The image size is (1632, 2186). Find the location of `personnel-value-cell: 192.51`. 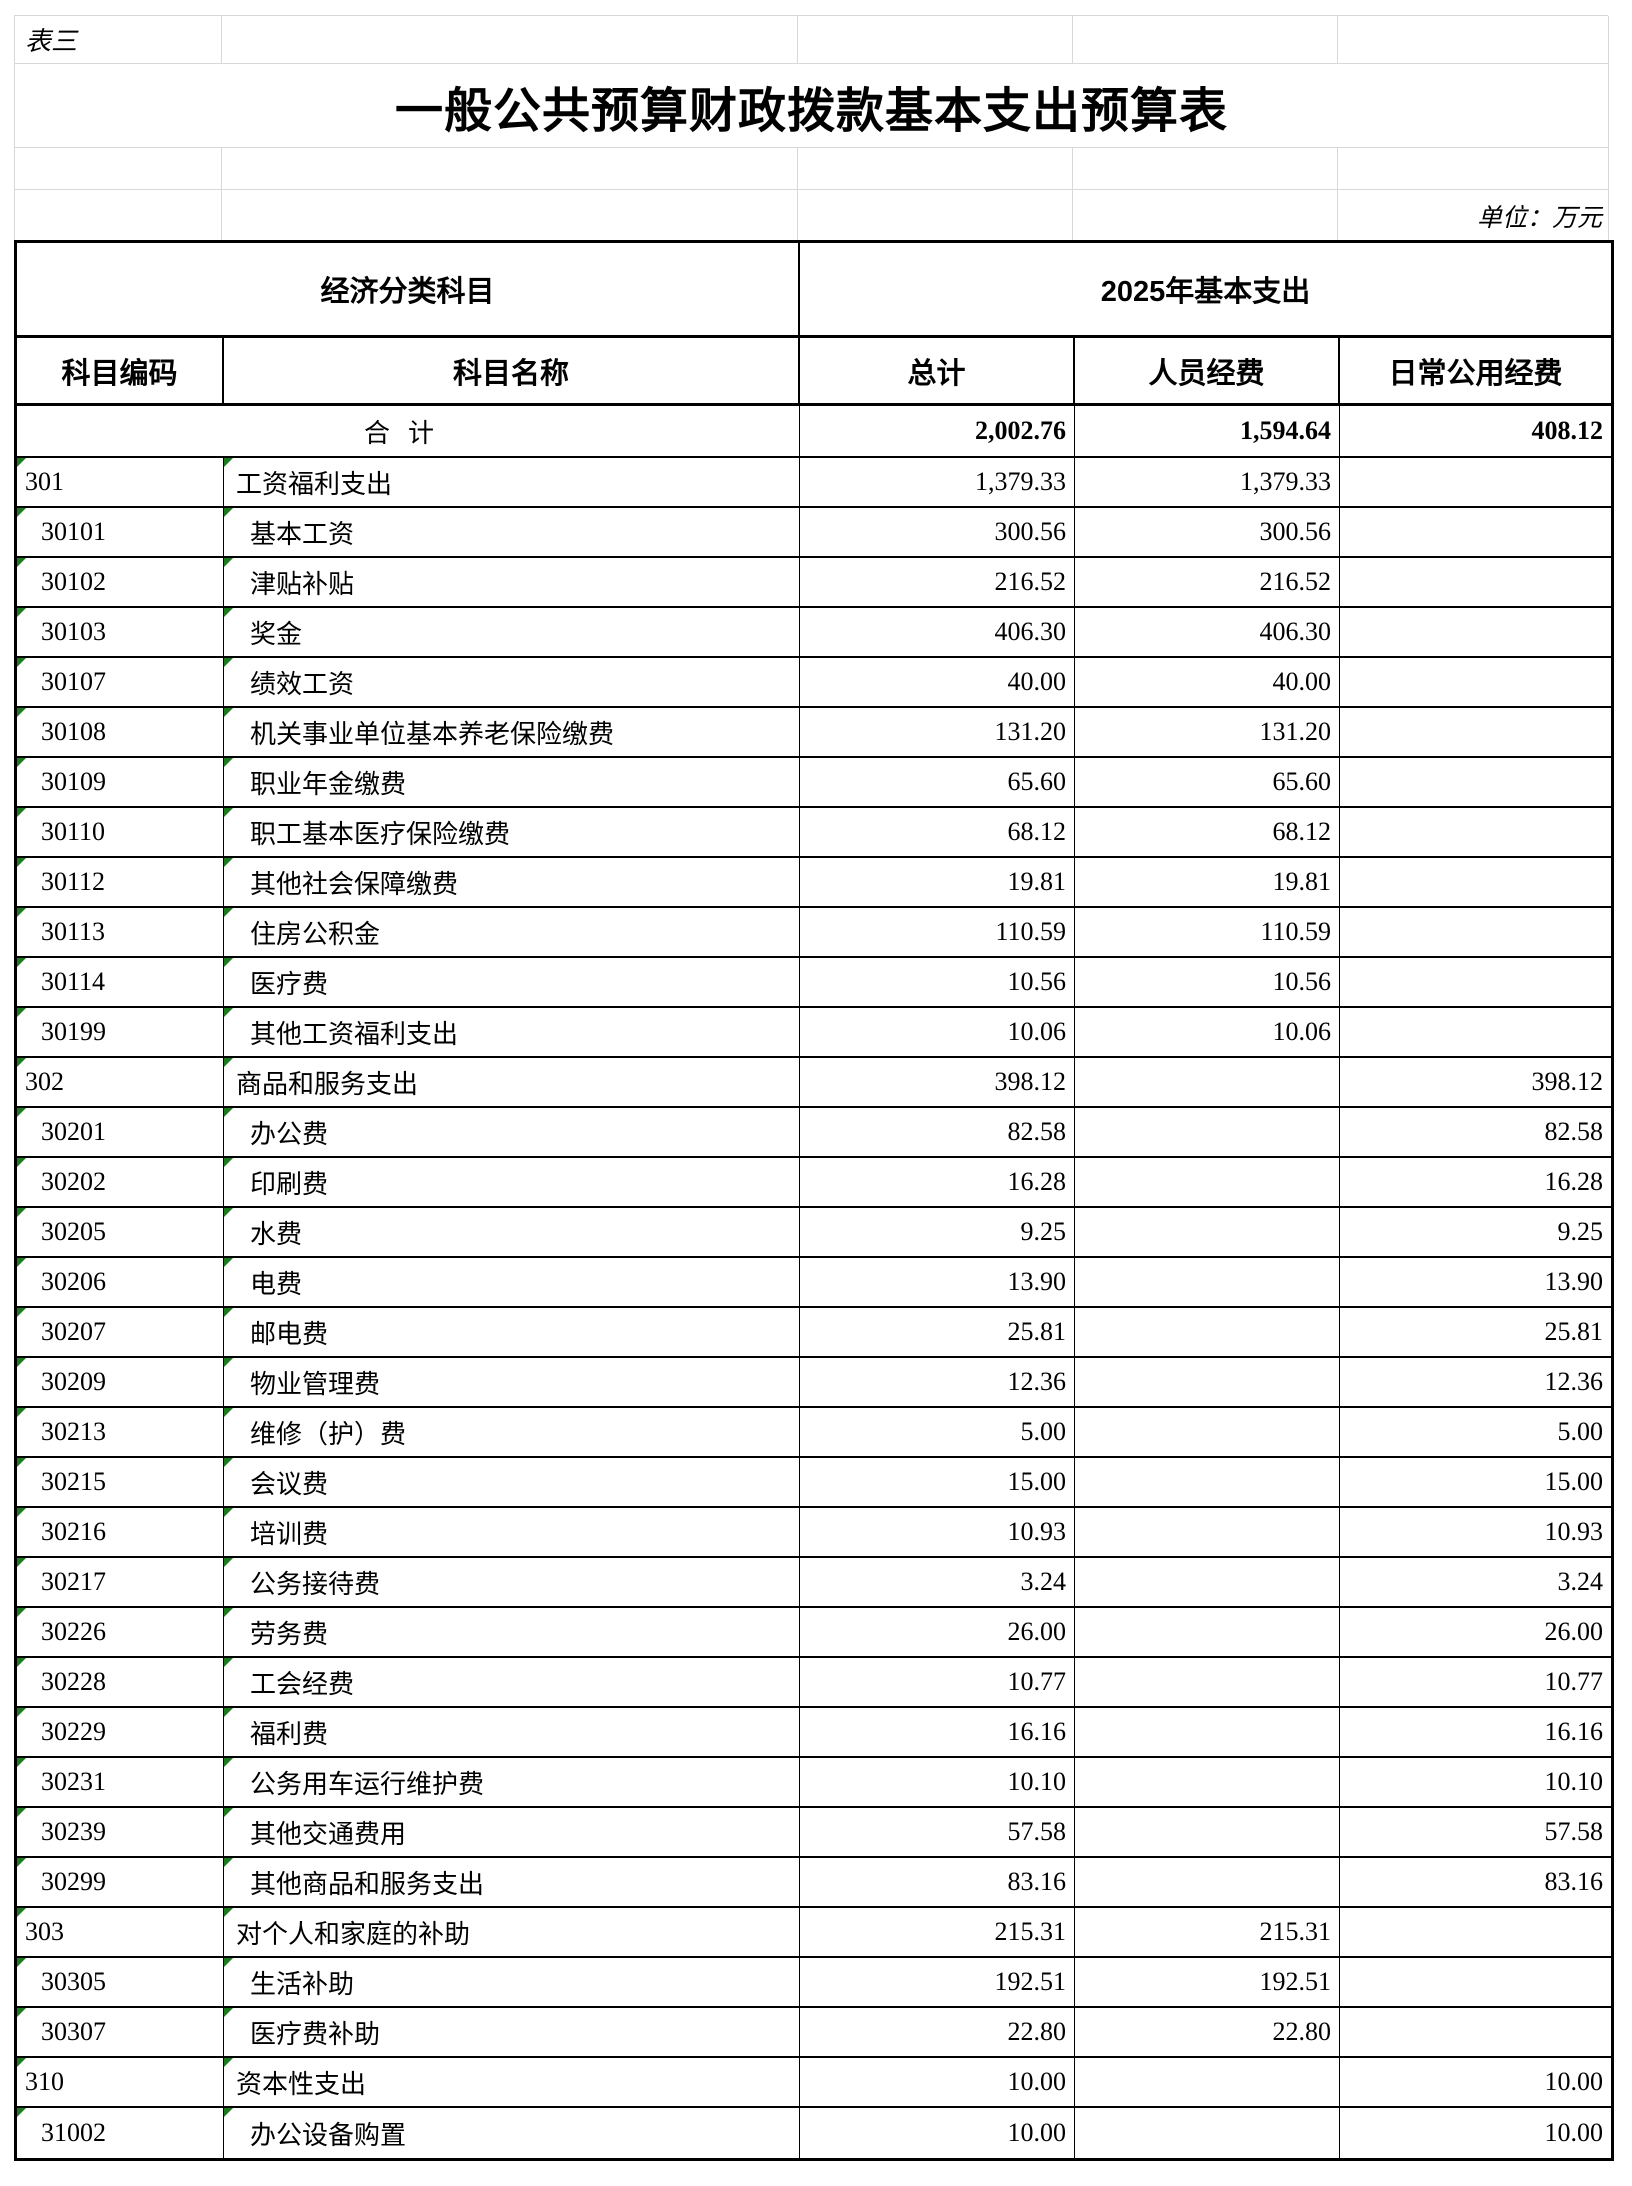

personnel-value-cell: 192.51 is located at coordinates (1208, 1983).